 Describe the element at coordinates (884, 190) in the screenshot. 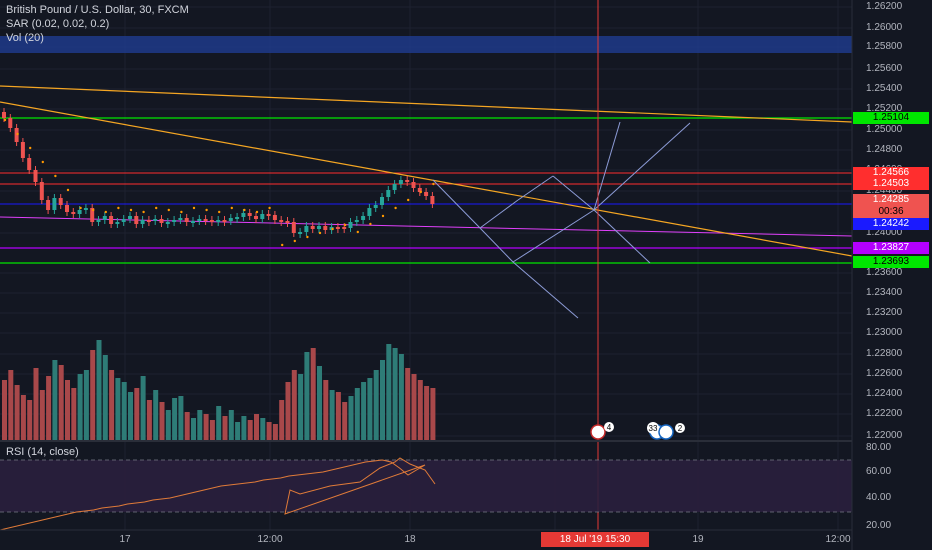

I see `price-tick-label: 1.24400` at that location.